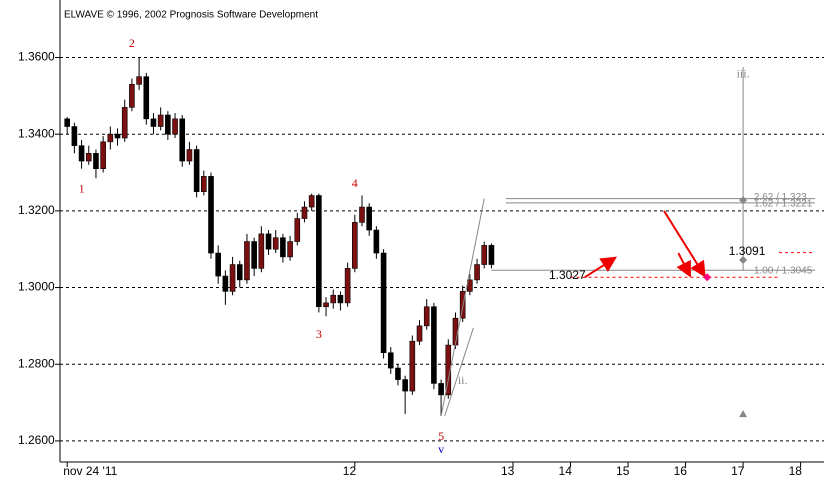  I want to click on x-tick-label: 14, so click(566, 471).